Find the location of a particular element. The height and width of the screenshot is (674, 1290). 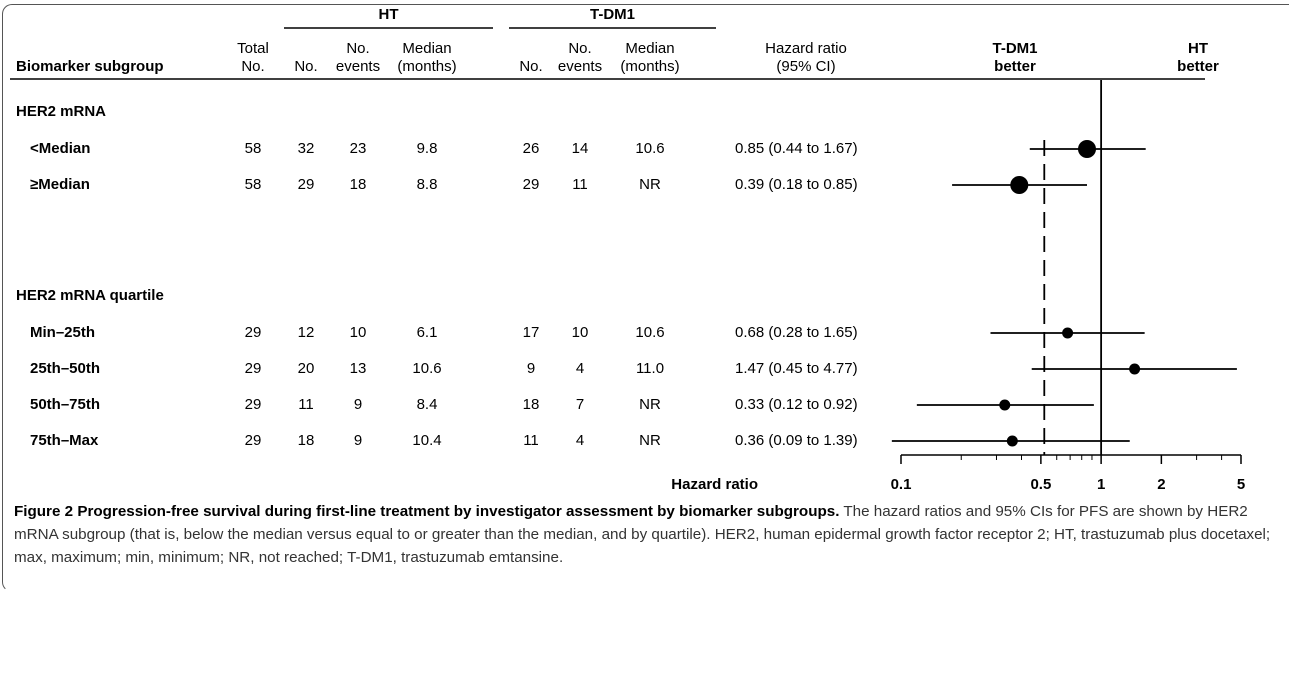

cell: 26 is located at coordinates (531, 148).